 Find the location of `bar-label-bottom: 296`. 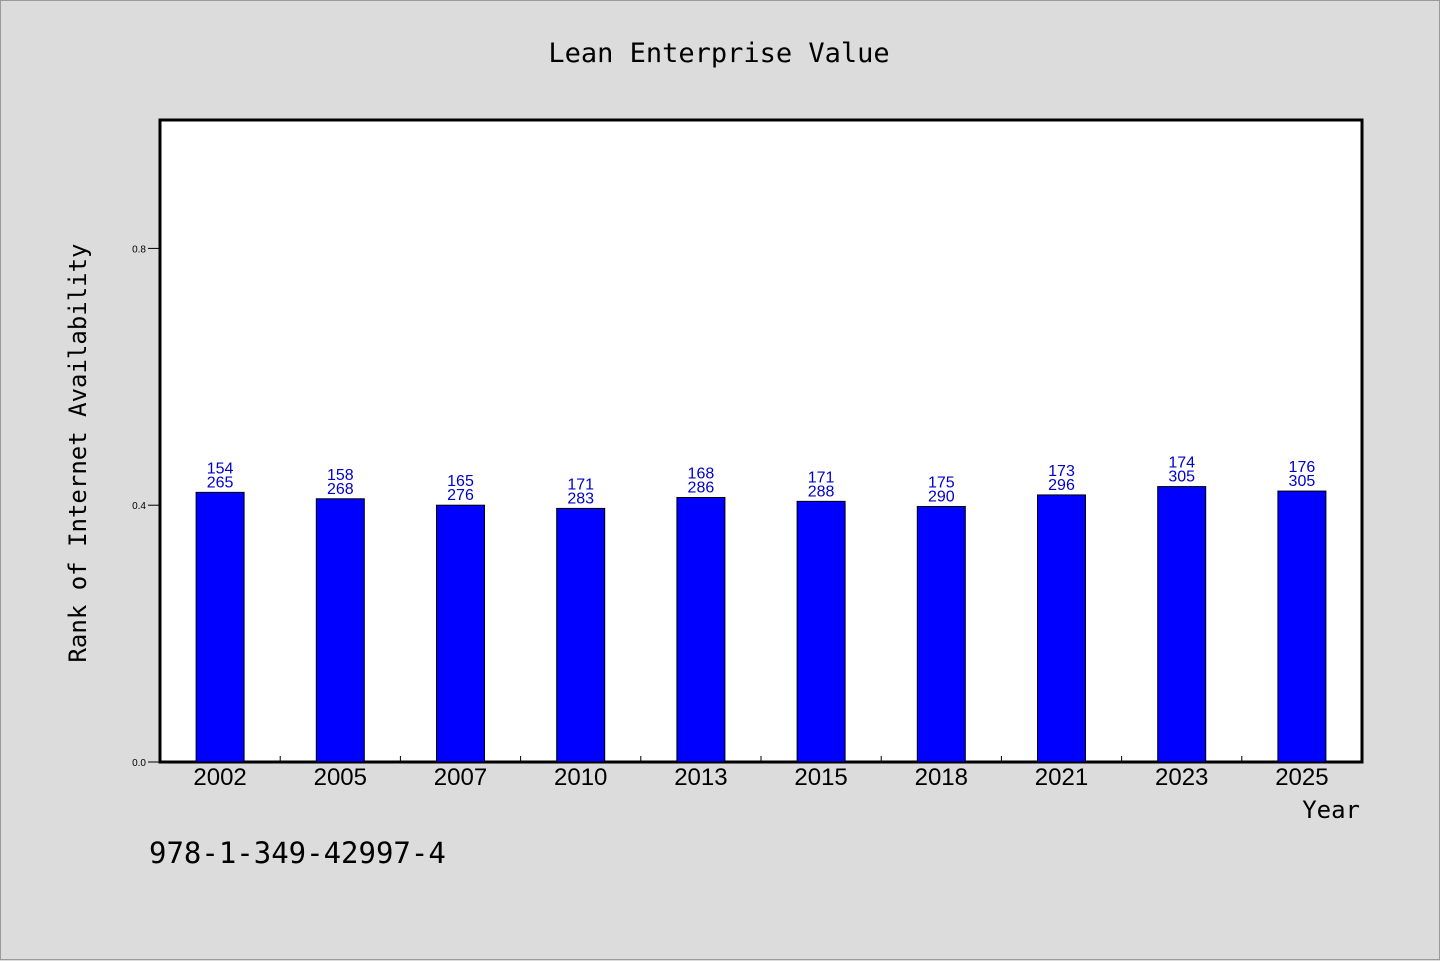

bar-label-bottom: 296 is located at coordinates (1061, 485).